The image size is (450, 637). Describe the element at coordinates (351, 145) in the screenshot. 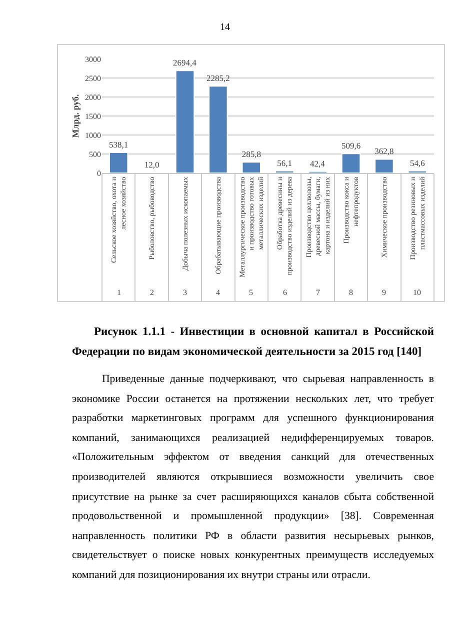

I see `data-label: 509,6` at that location.